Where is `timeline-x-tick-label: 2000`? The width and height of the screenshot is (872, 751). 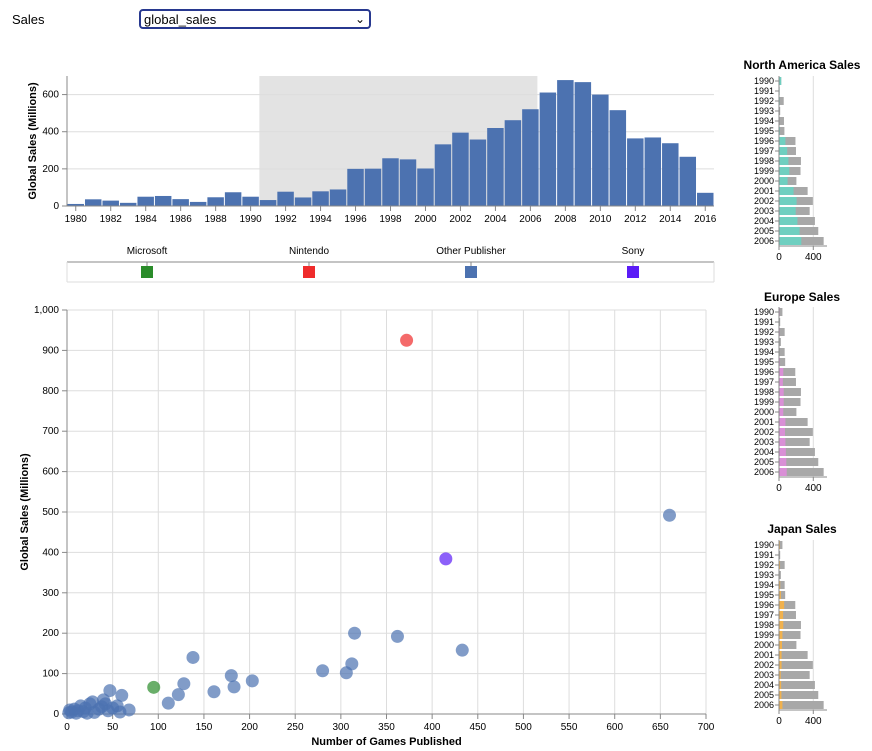
timeline-x-tick-label: 2000 is located at coordinates (425, 219).